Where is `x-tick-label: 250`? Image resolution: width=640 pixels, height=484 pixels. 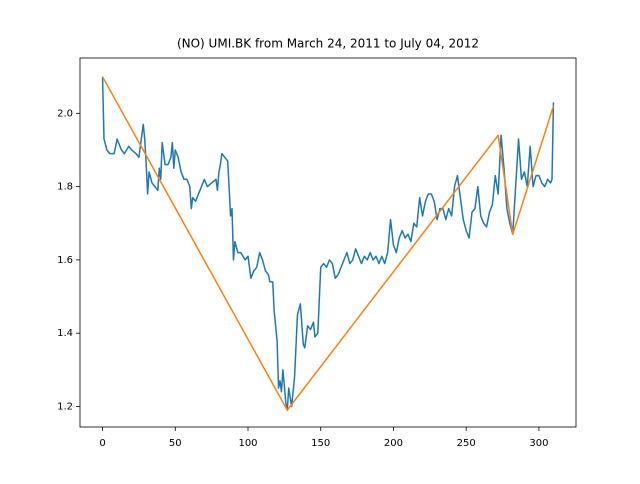 x-tick-label: 250 is located at coordinates (466, 443).